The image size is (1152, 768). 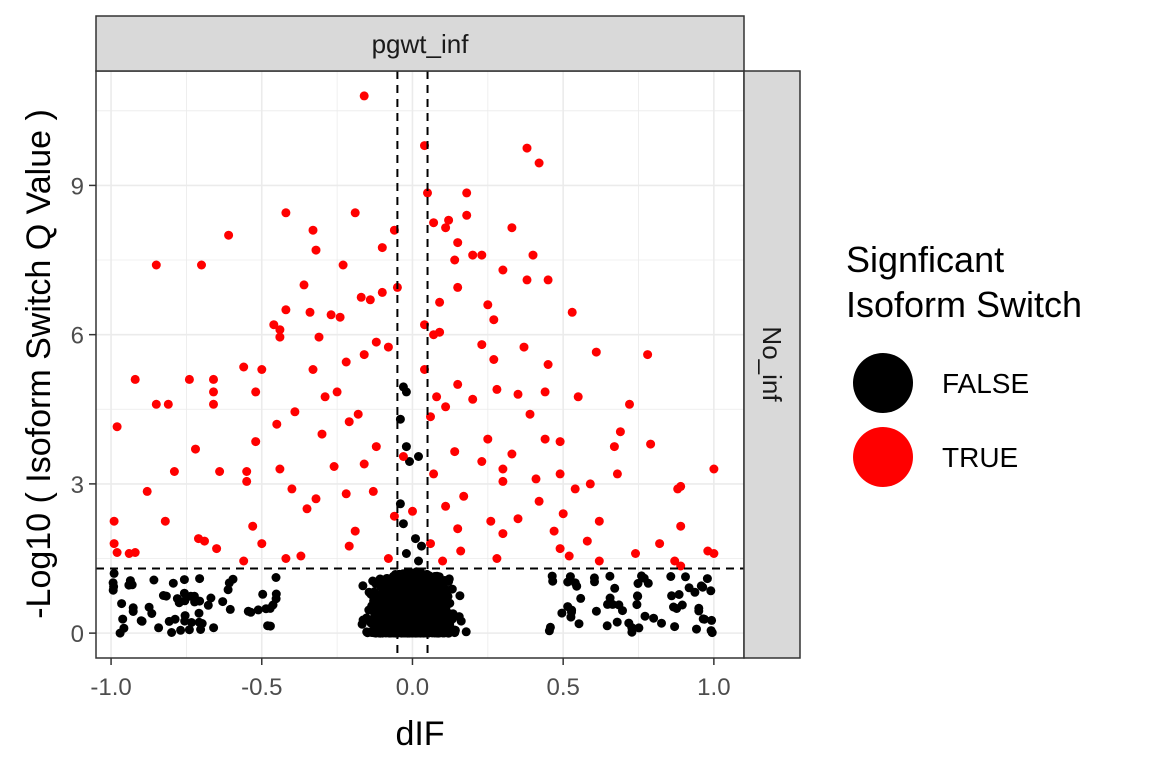 I want to click on facet-strip-top-label: pgwt_inf, so click(x=421, y=44).